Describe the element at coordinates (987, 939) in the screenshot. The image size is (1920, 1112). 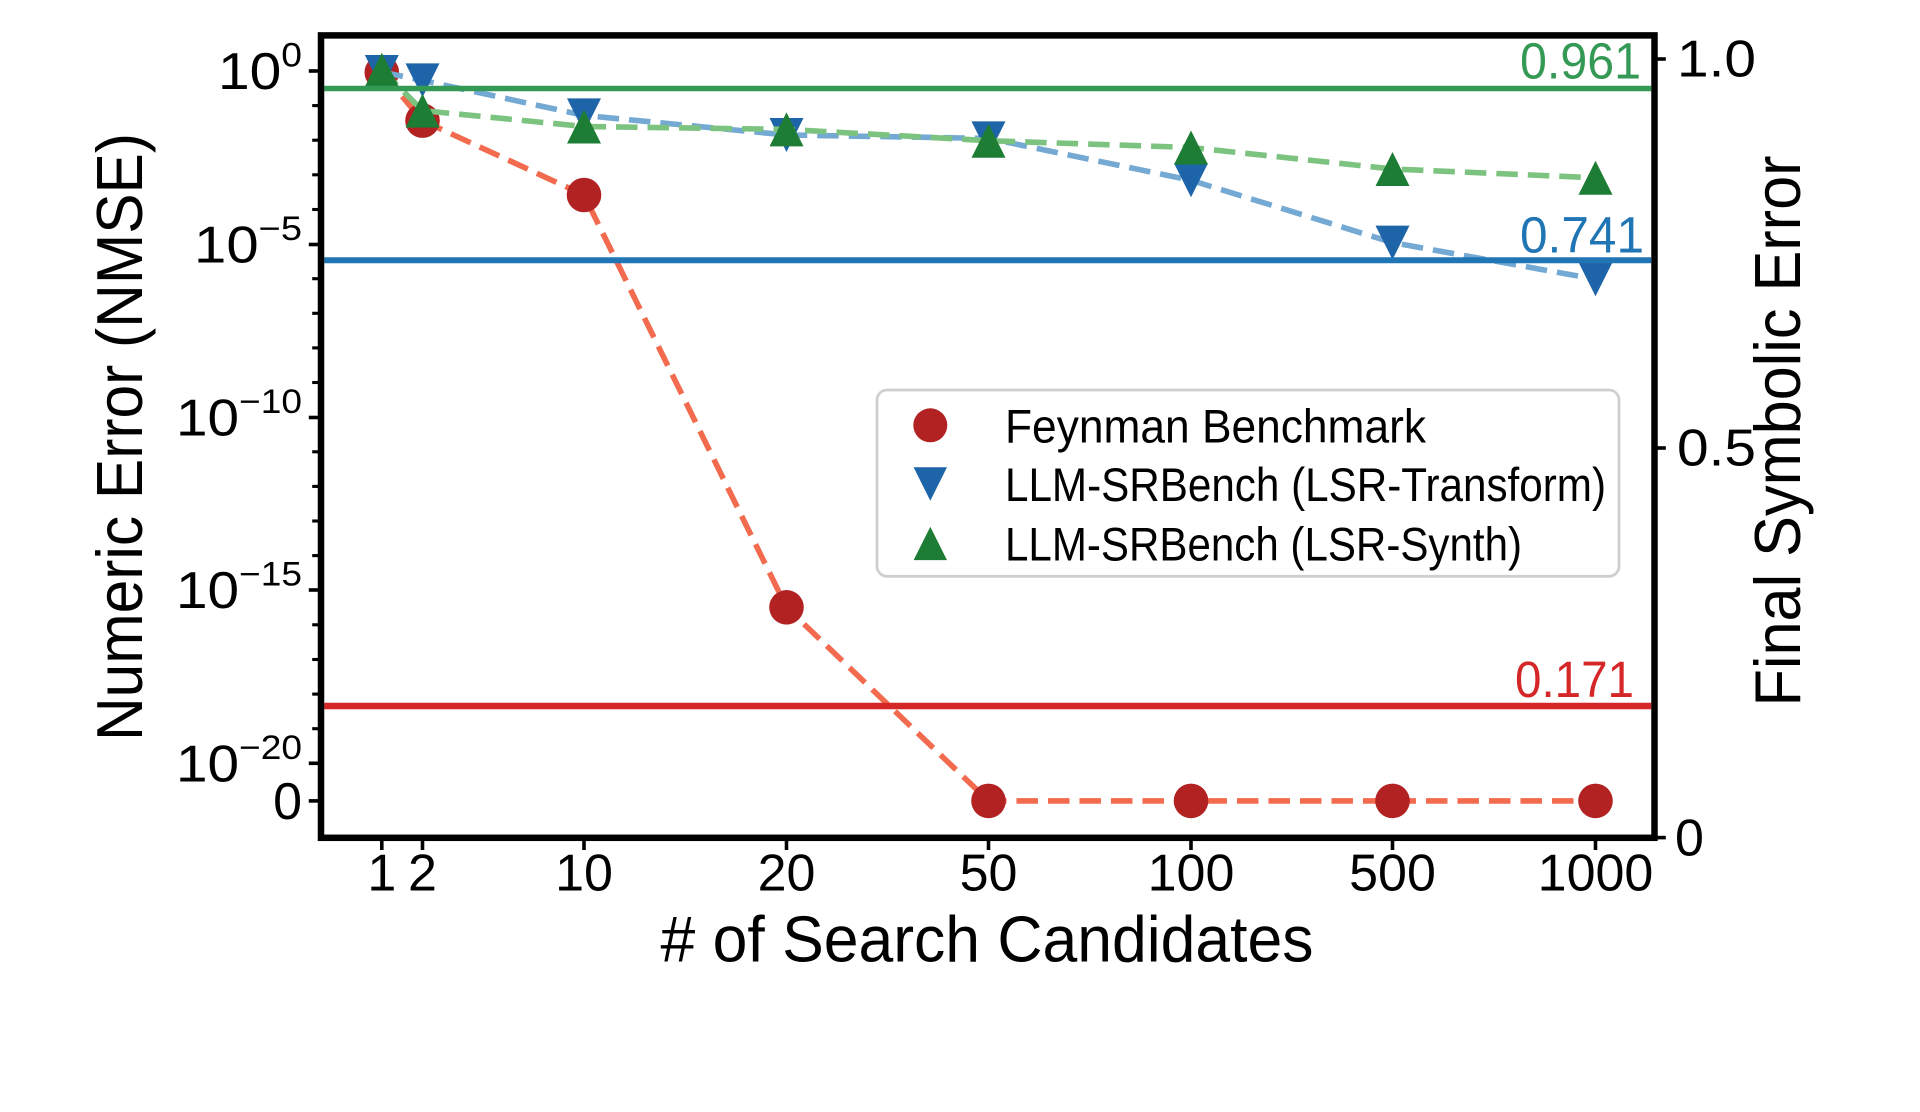
I see `svg-text: # of Search Candidates` at that location.